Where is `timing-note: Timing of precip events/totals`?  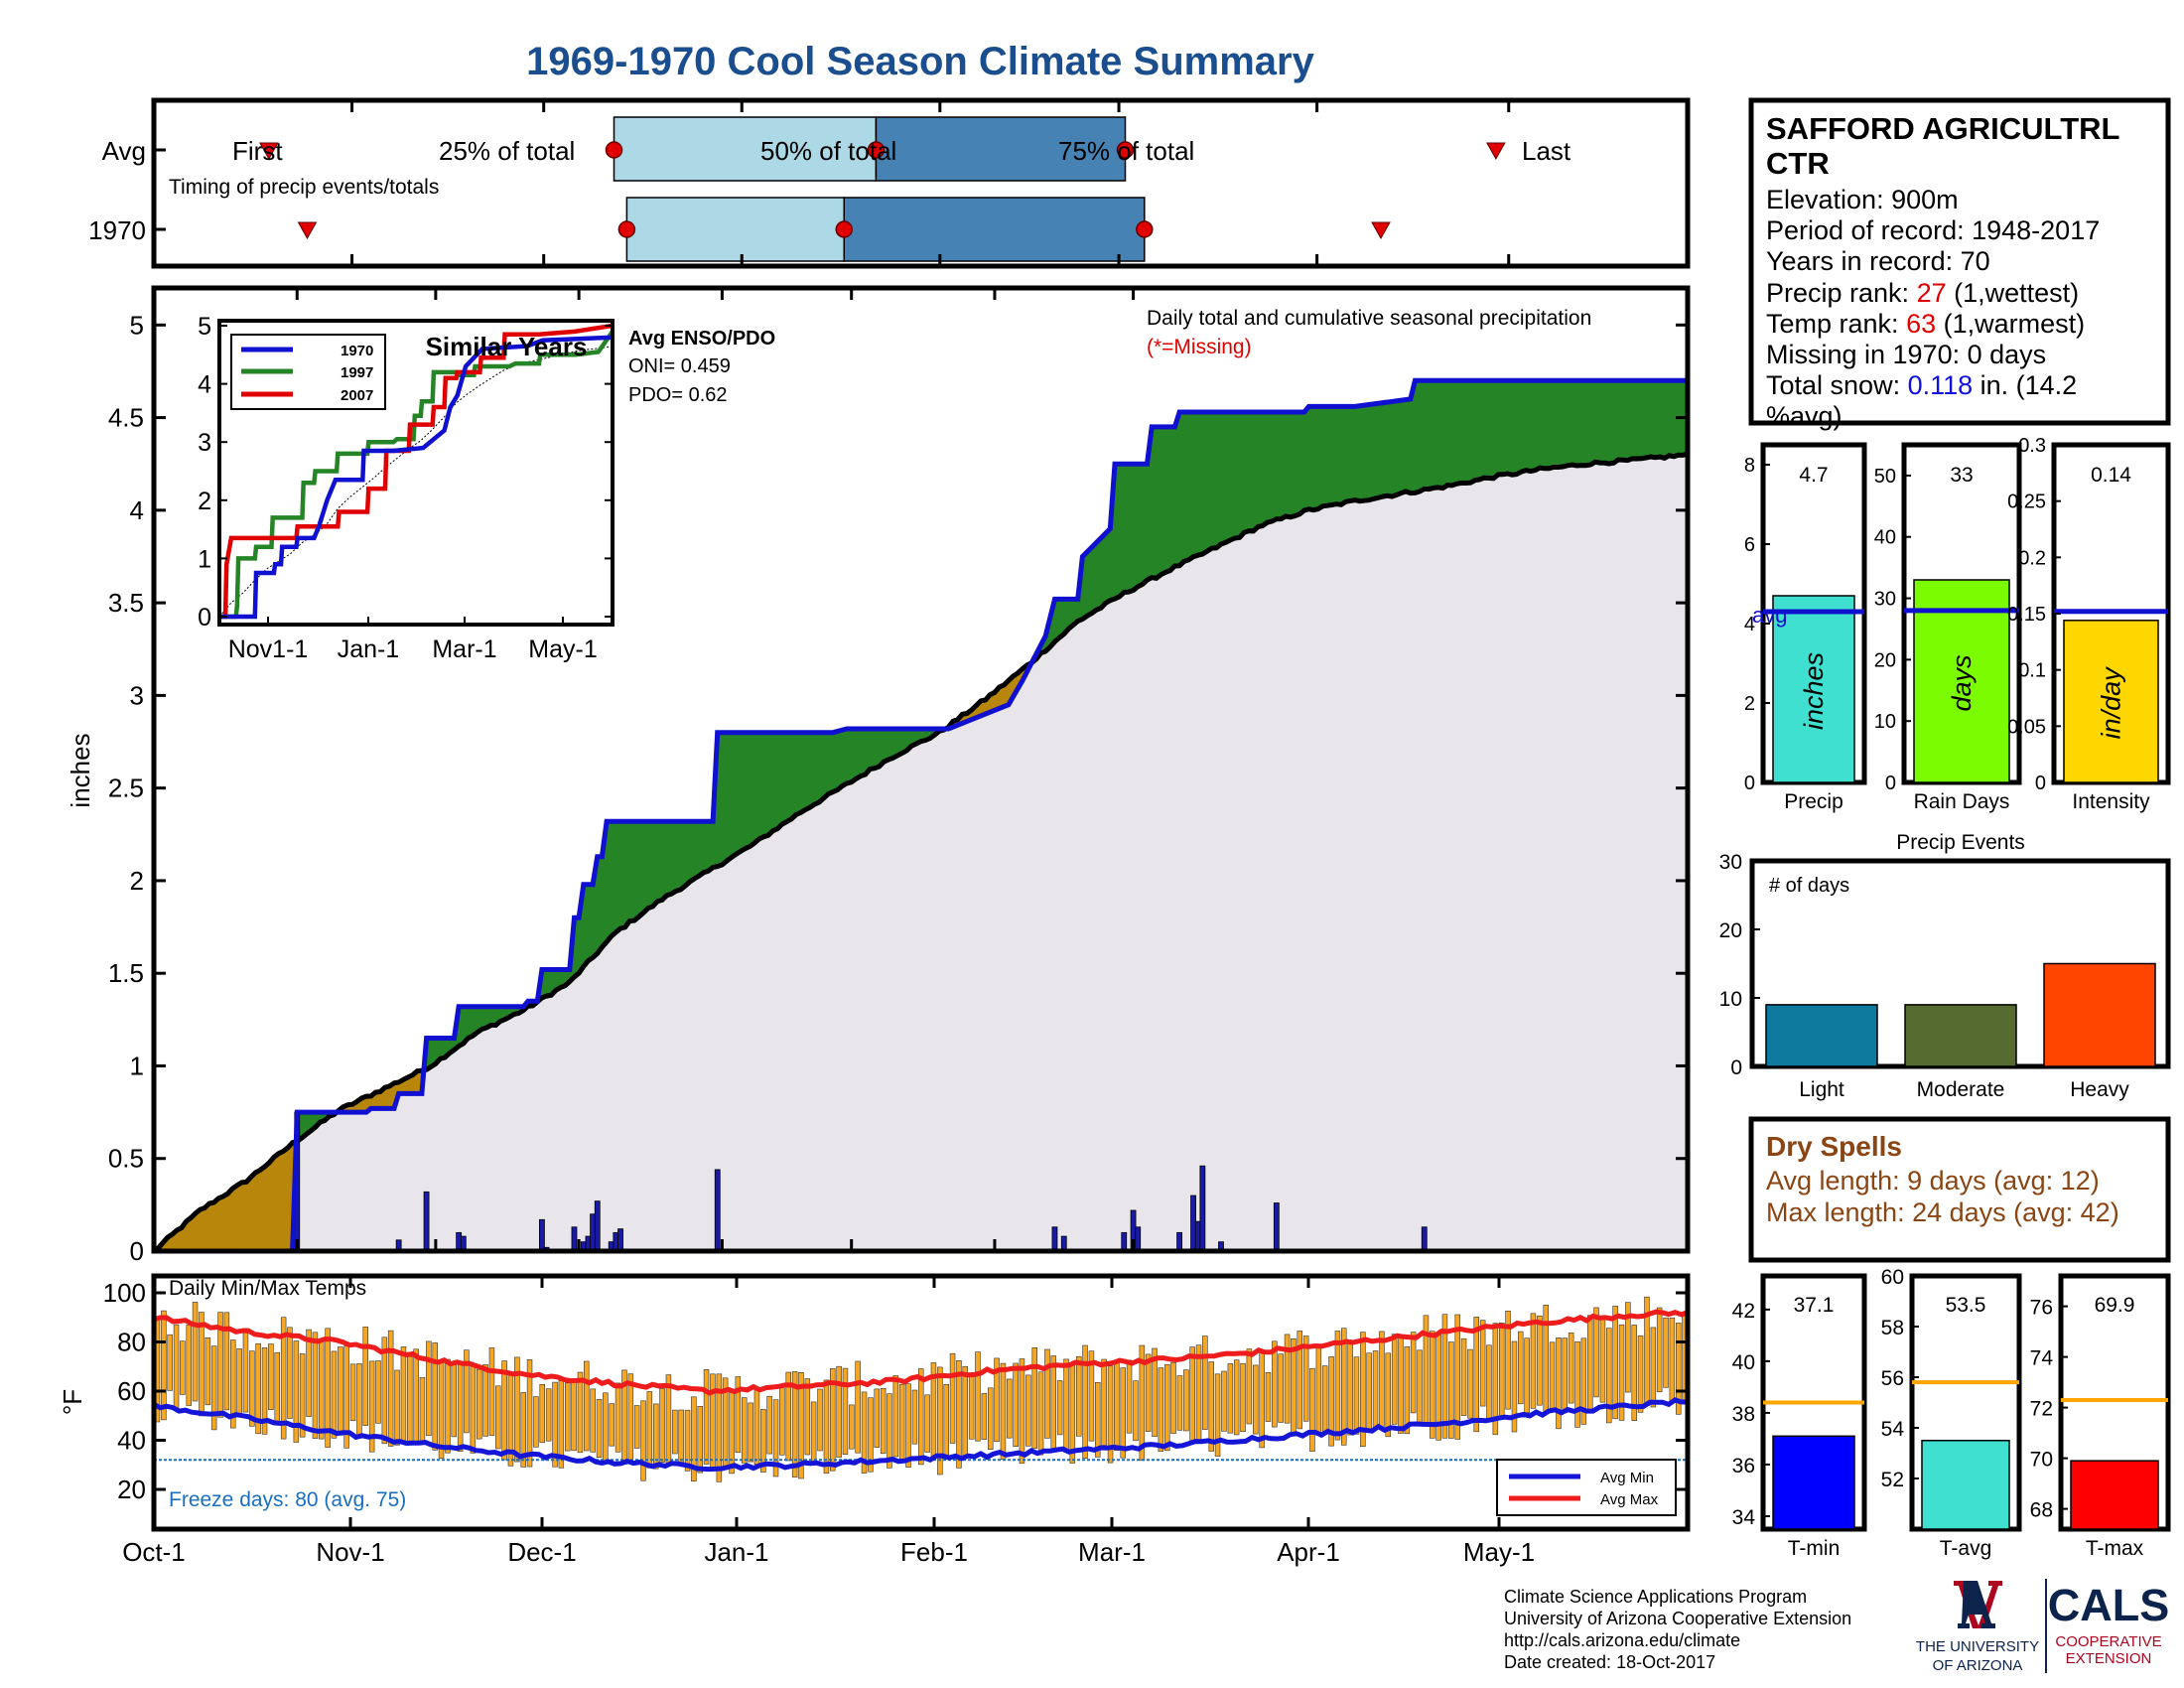 timing-note: Timing of precip events/totals is located at coordinates (304, 187).